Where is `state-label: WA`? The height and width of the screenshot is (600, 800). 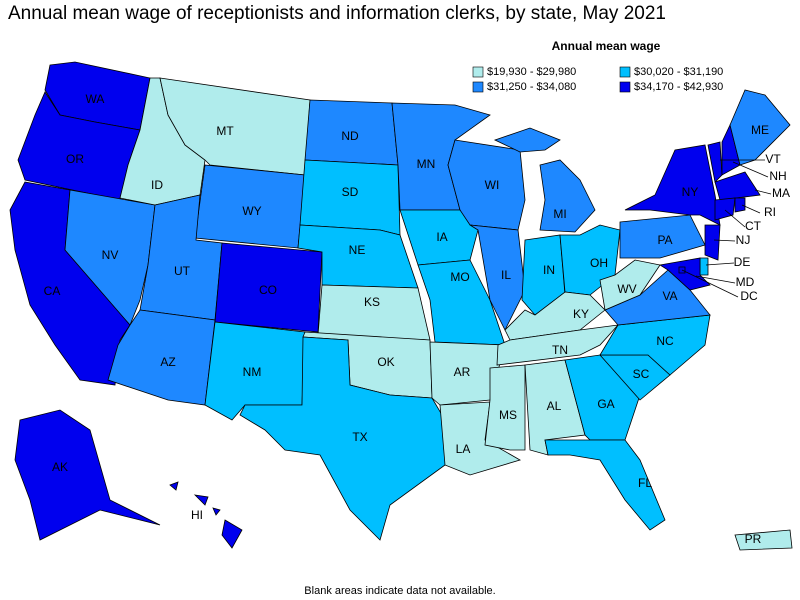
state-label: WA is located at coordinates (95, 99).